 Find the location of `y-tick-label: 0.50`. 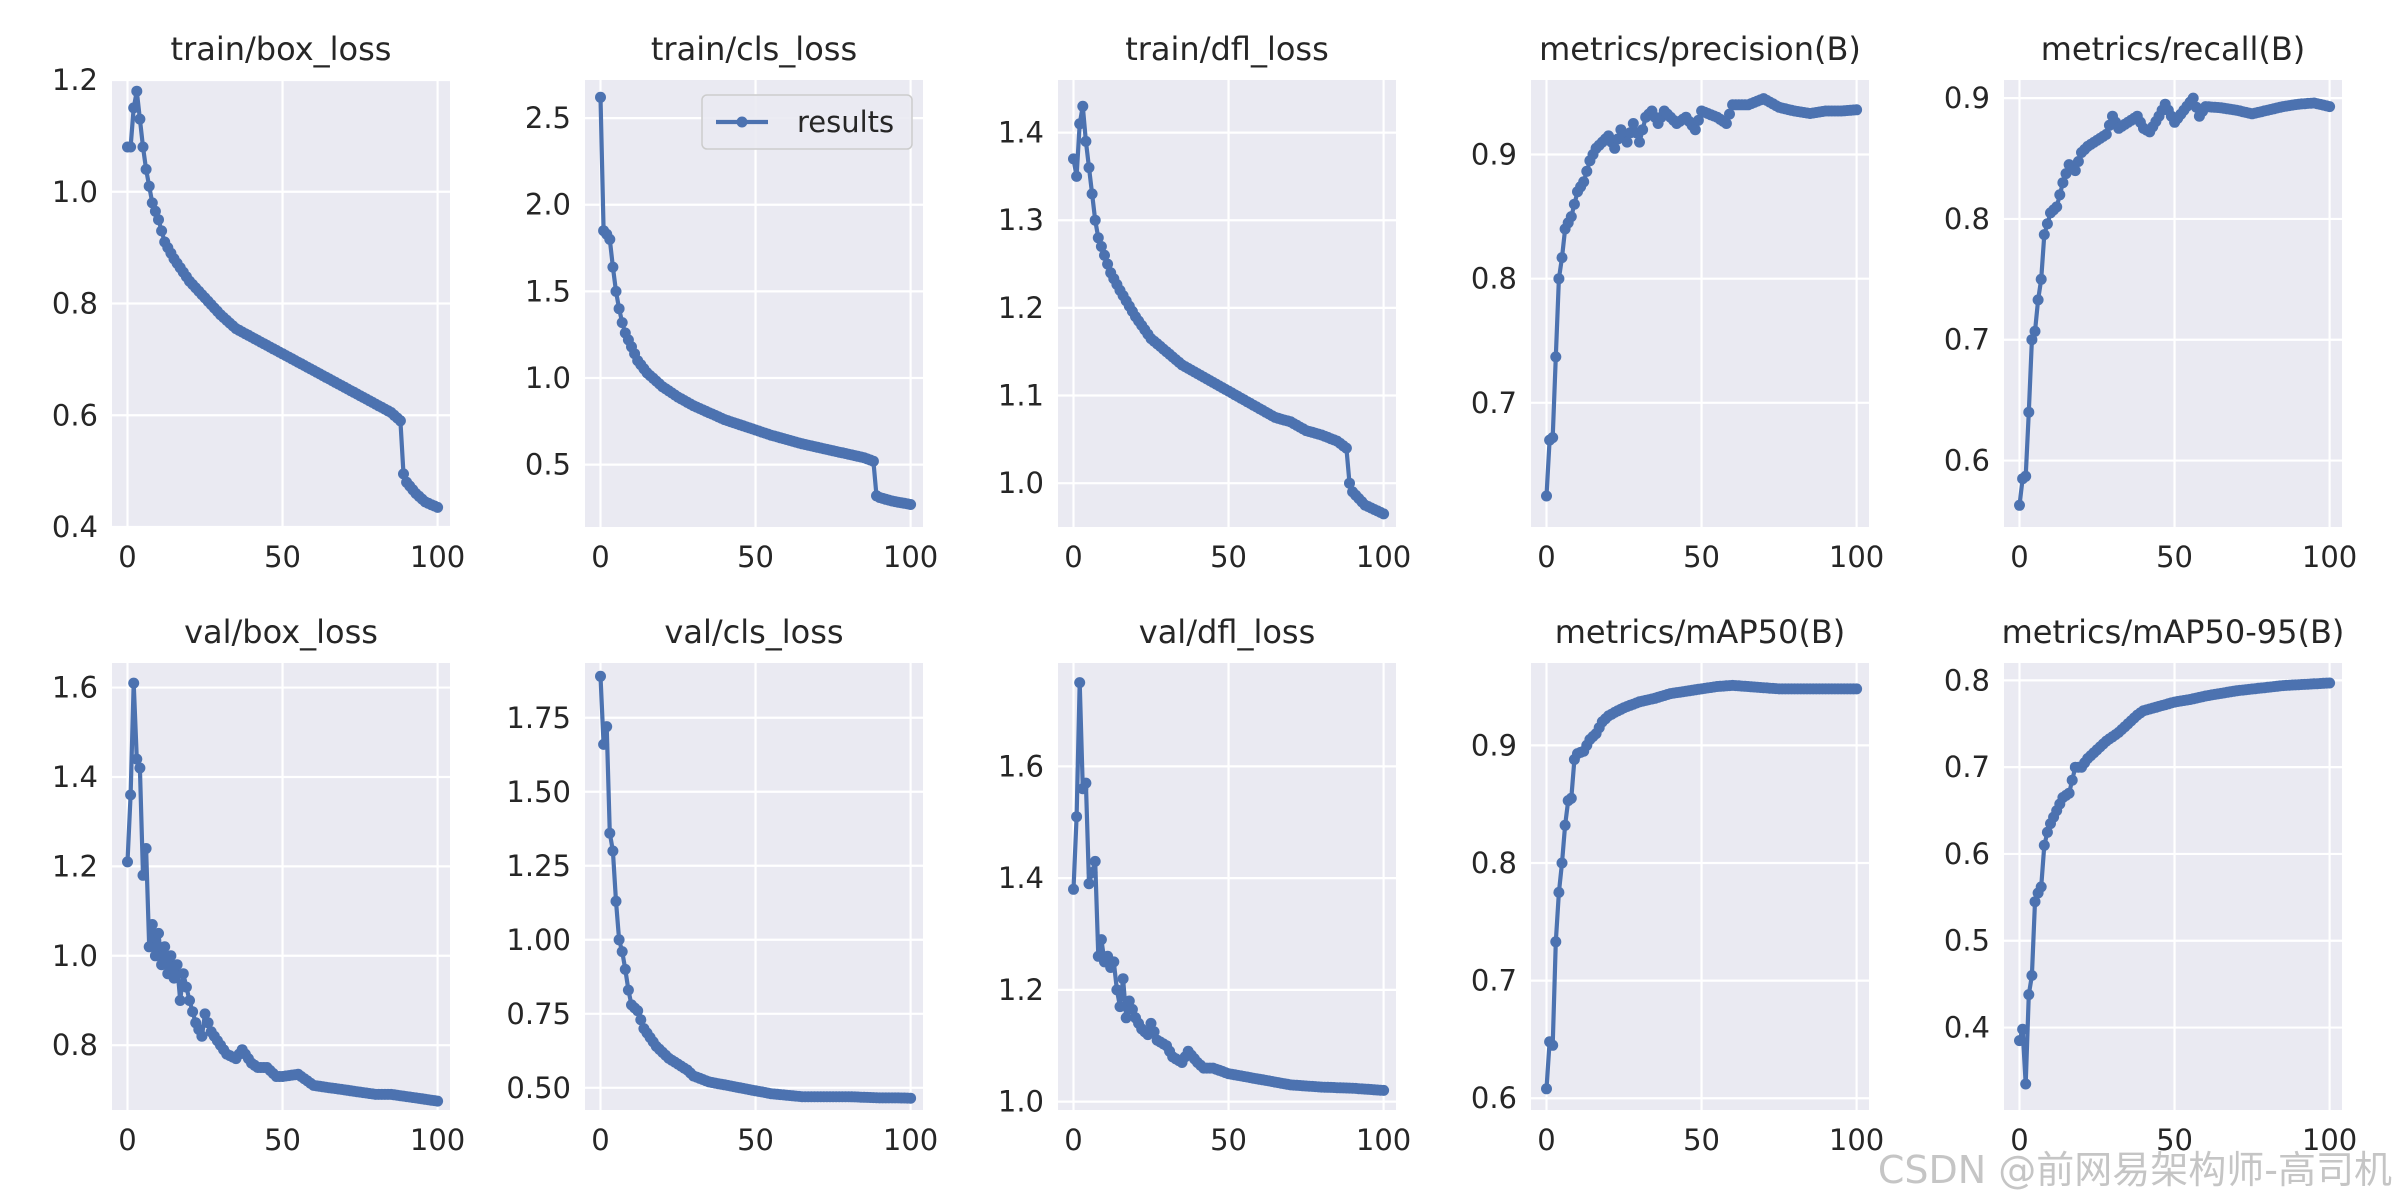

y-tick-label: 0.50 is located at coordinates (538, 1088).